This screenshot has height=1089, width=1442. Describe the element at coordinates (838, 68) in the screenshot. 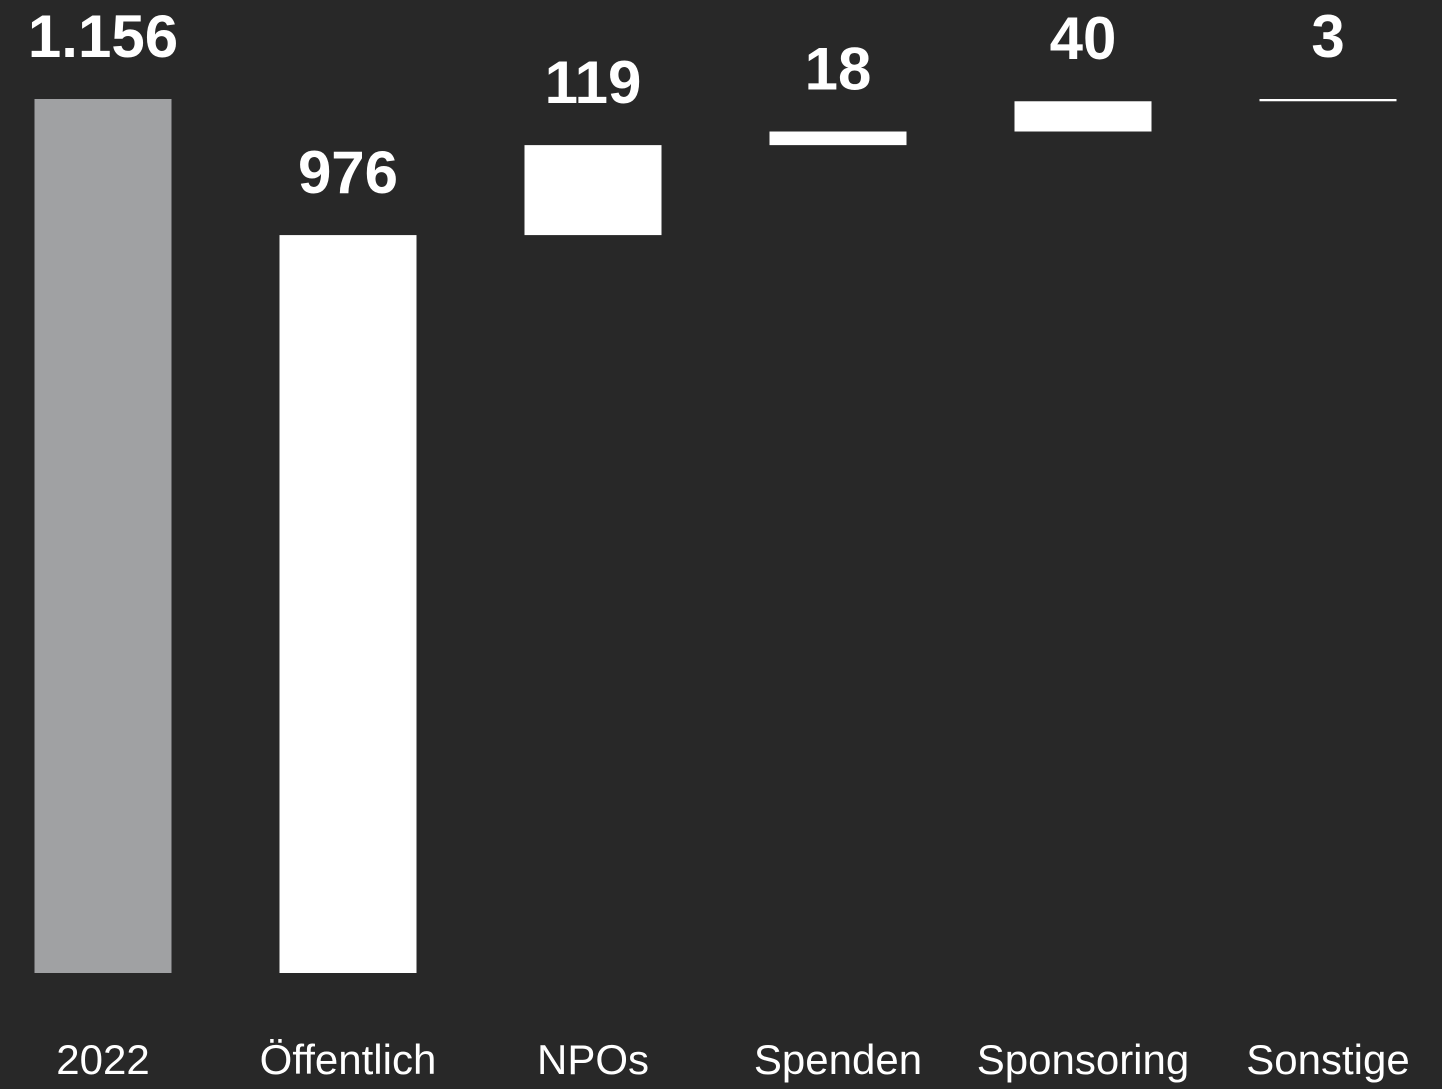

I see `value-label: 18` at that location.